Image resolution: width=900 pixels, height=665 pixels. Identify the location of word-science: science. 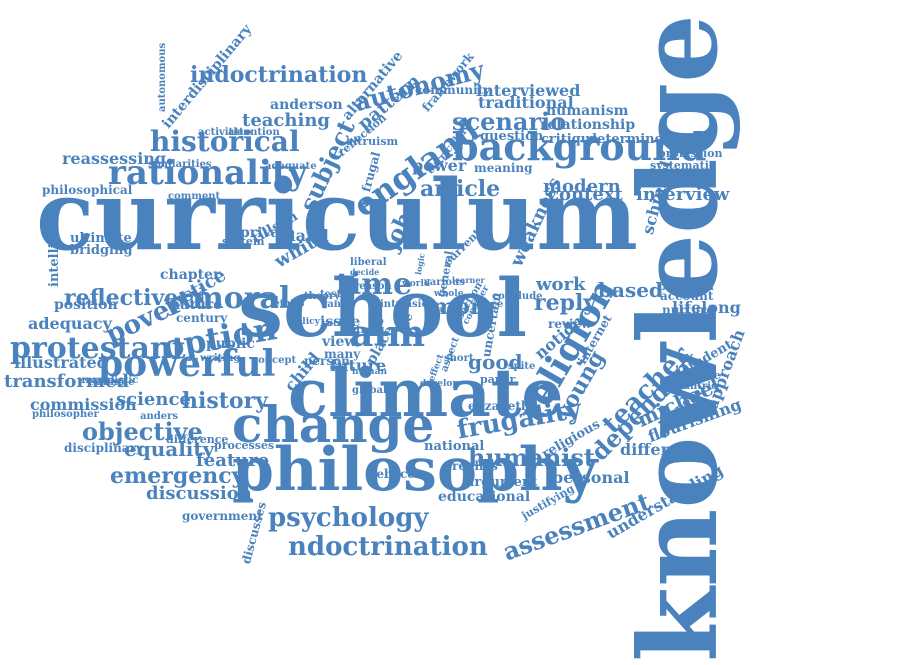
(153, 399).